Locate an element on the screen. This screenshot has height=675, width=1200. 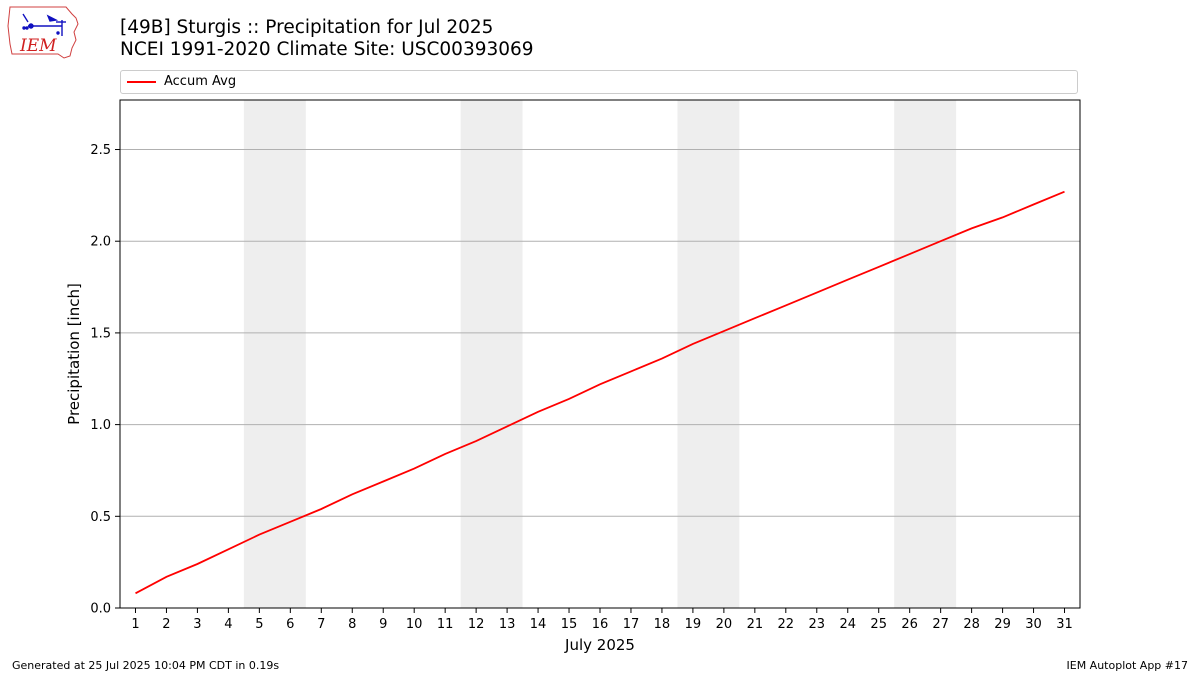
y-tick-label: 1.5 is located at coordinates (100, 333).